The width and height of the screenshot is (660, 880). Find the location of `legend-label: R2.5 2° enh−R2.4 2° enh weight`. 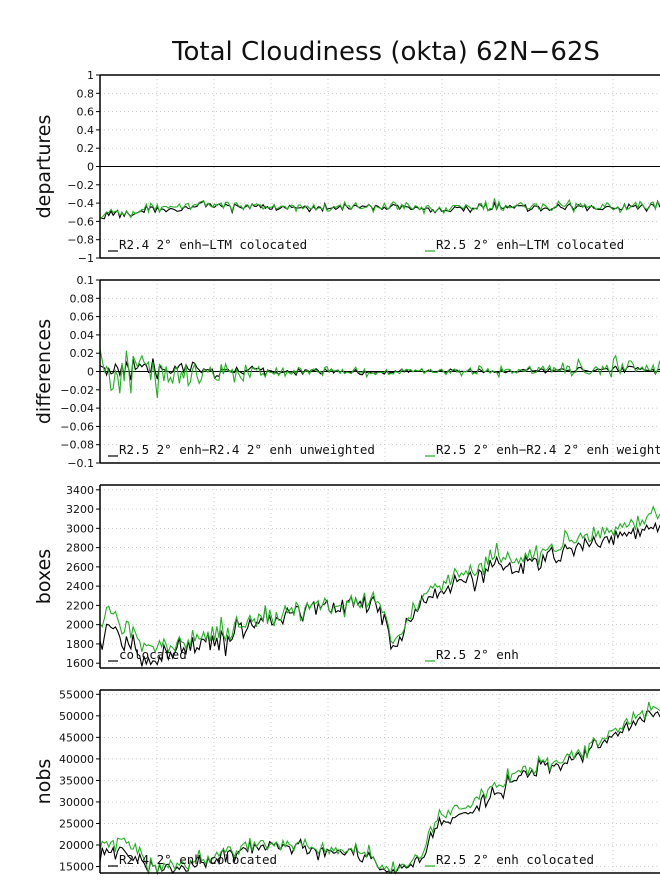

legend-label: R2.5 2° enh−R2.4 2° enh weight is located at coordinates (548, 449).